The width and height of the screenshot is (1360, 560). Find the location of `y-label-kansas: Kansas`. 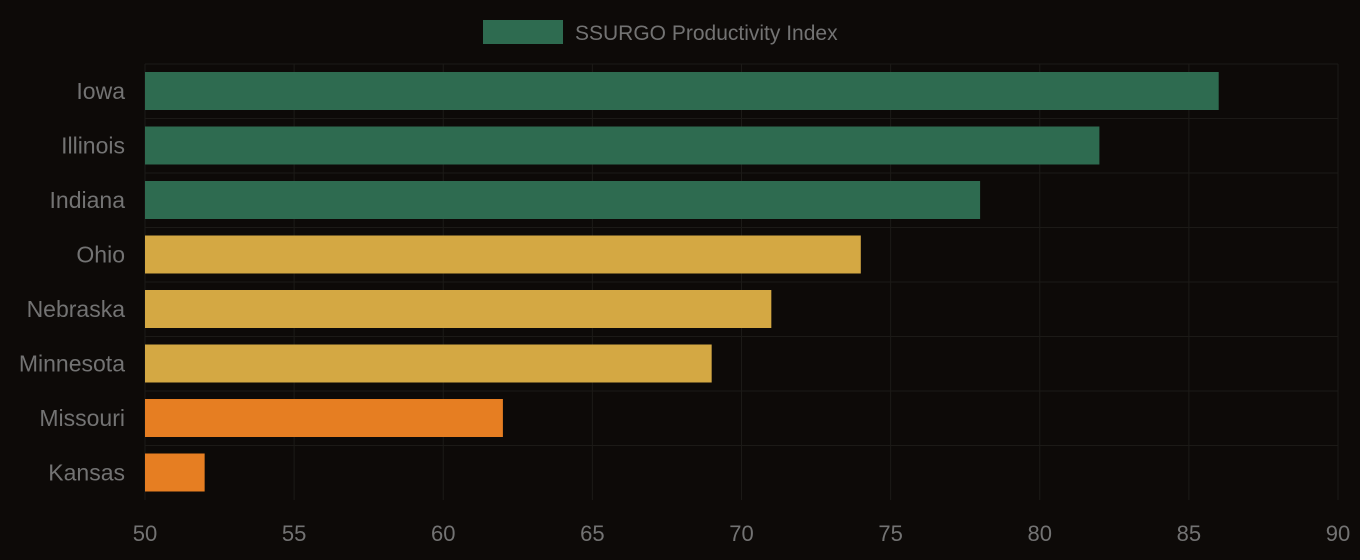

y-label-kansas: Kansas is located at coordinates (86, 473).